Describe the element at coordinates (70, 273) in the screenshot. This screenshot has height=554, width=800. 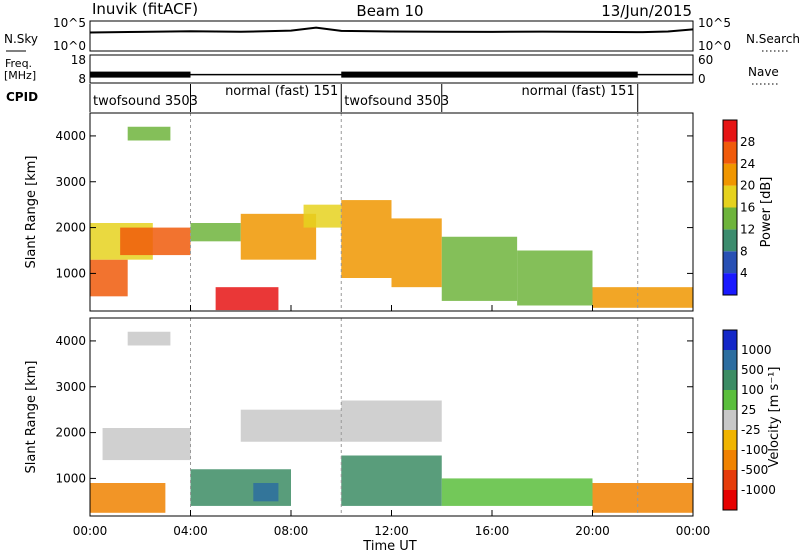
I see `power-ytick-label-1000: 1000` at that location.